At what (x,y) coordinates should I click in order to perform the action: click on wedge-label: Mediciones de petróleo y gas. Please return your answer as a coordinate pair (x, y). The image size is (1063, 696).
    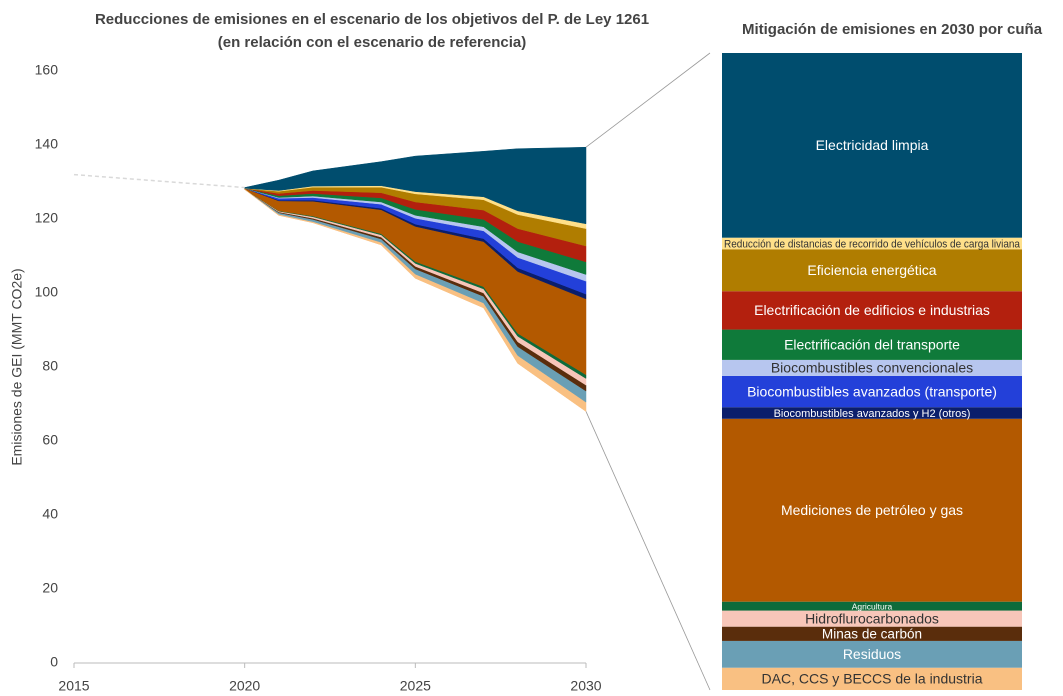
    Looking at the image, I should click on (872, 510).